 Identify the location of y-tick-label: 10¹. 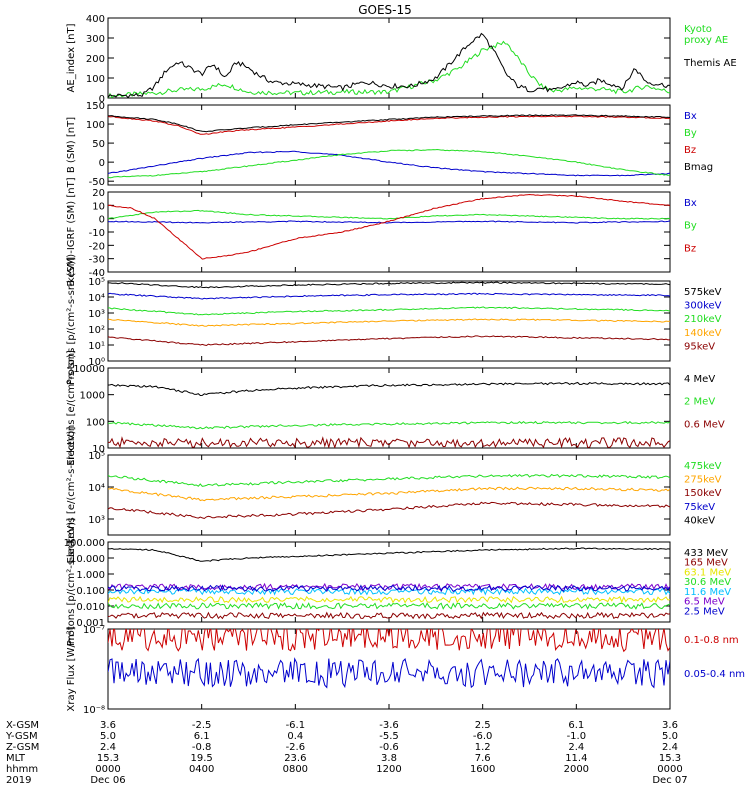
(96, 346).